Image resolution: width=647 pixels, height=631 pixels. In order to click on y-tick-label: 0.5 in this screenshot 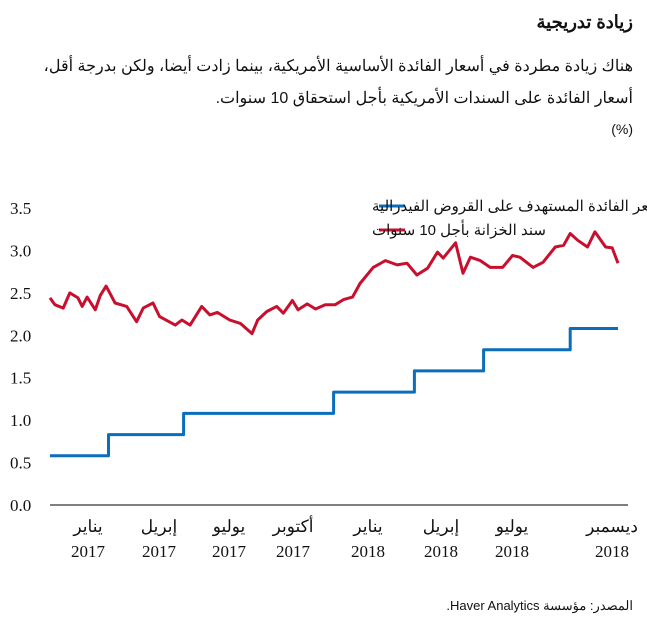, I will do `click(20, 463)`.